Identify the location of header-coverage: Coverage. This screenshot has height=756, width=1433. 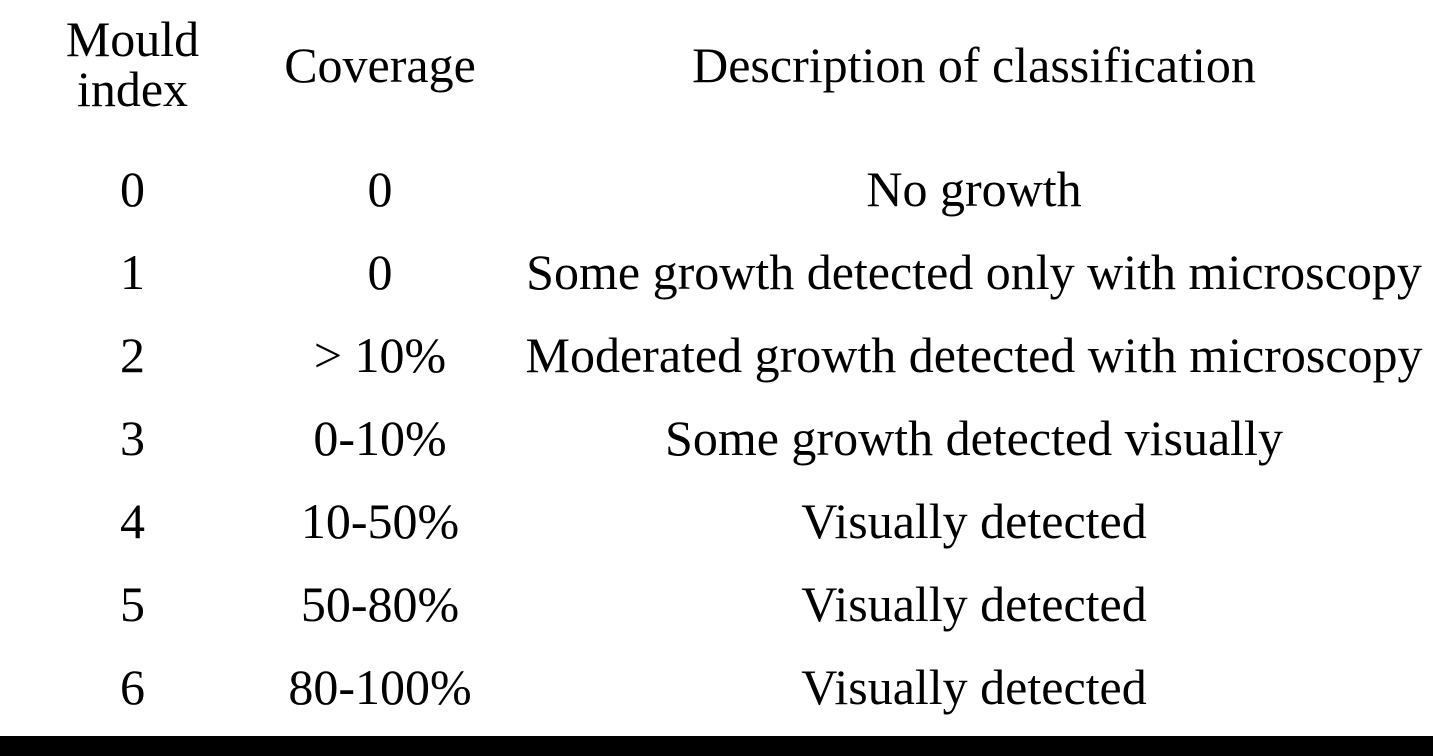
(380, 65).